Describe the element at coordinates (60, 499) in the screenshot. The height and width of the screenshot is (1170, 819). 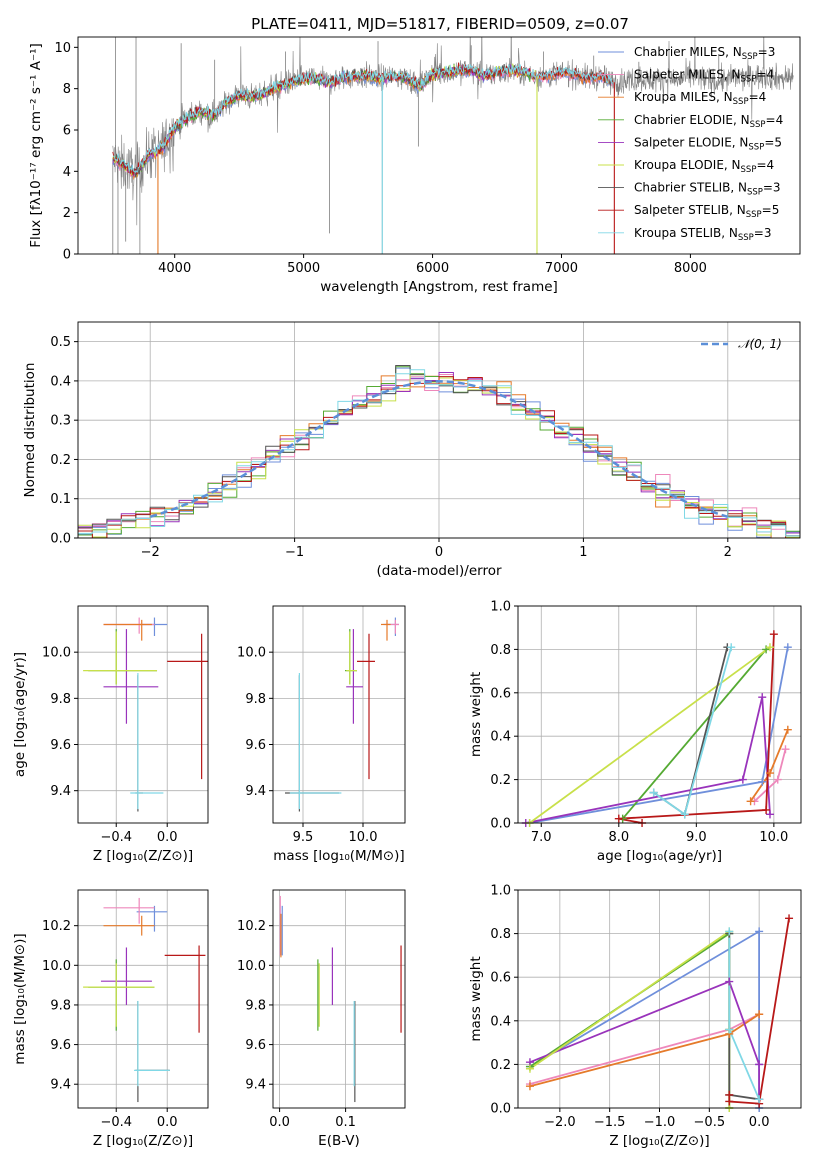
I see `y-tick-label: 0.1` at that location.